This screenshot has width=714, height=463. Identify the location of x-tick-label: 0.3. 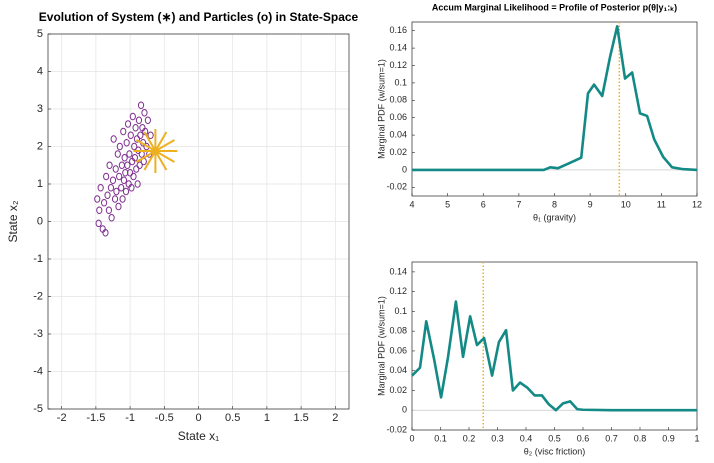
(497, 438).